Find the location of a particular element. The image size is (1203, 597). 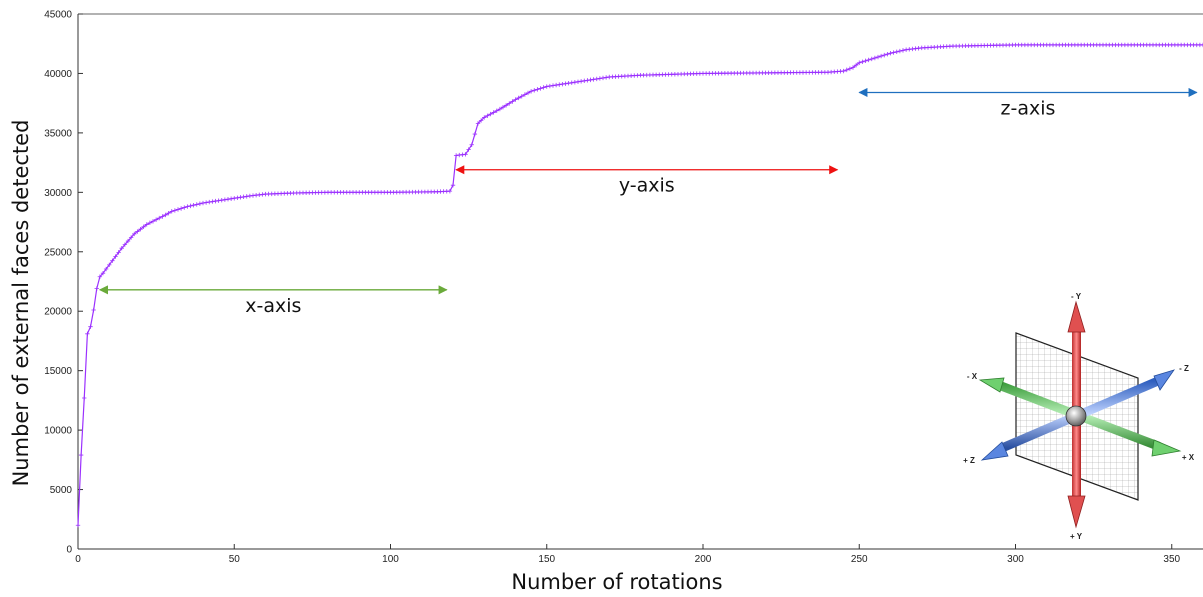

inset-label-pos-x: + X is located at coordinates (1188, 457).